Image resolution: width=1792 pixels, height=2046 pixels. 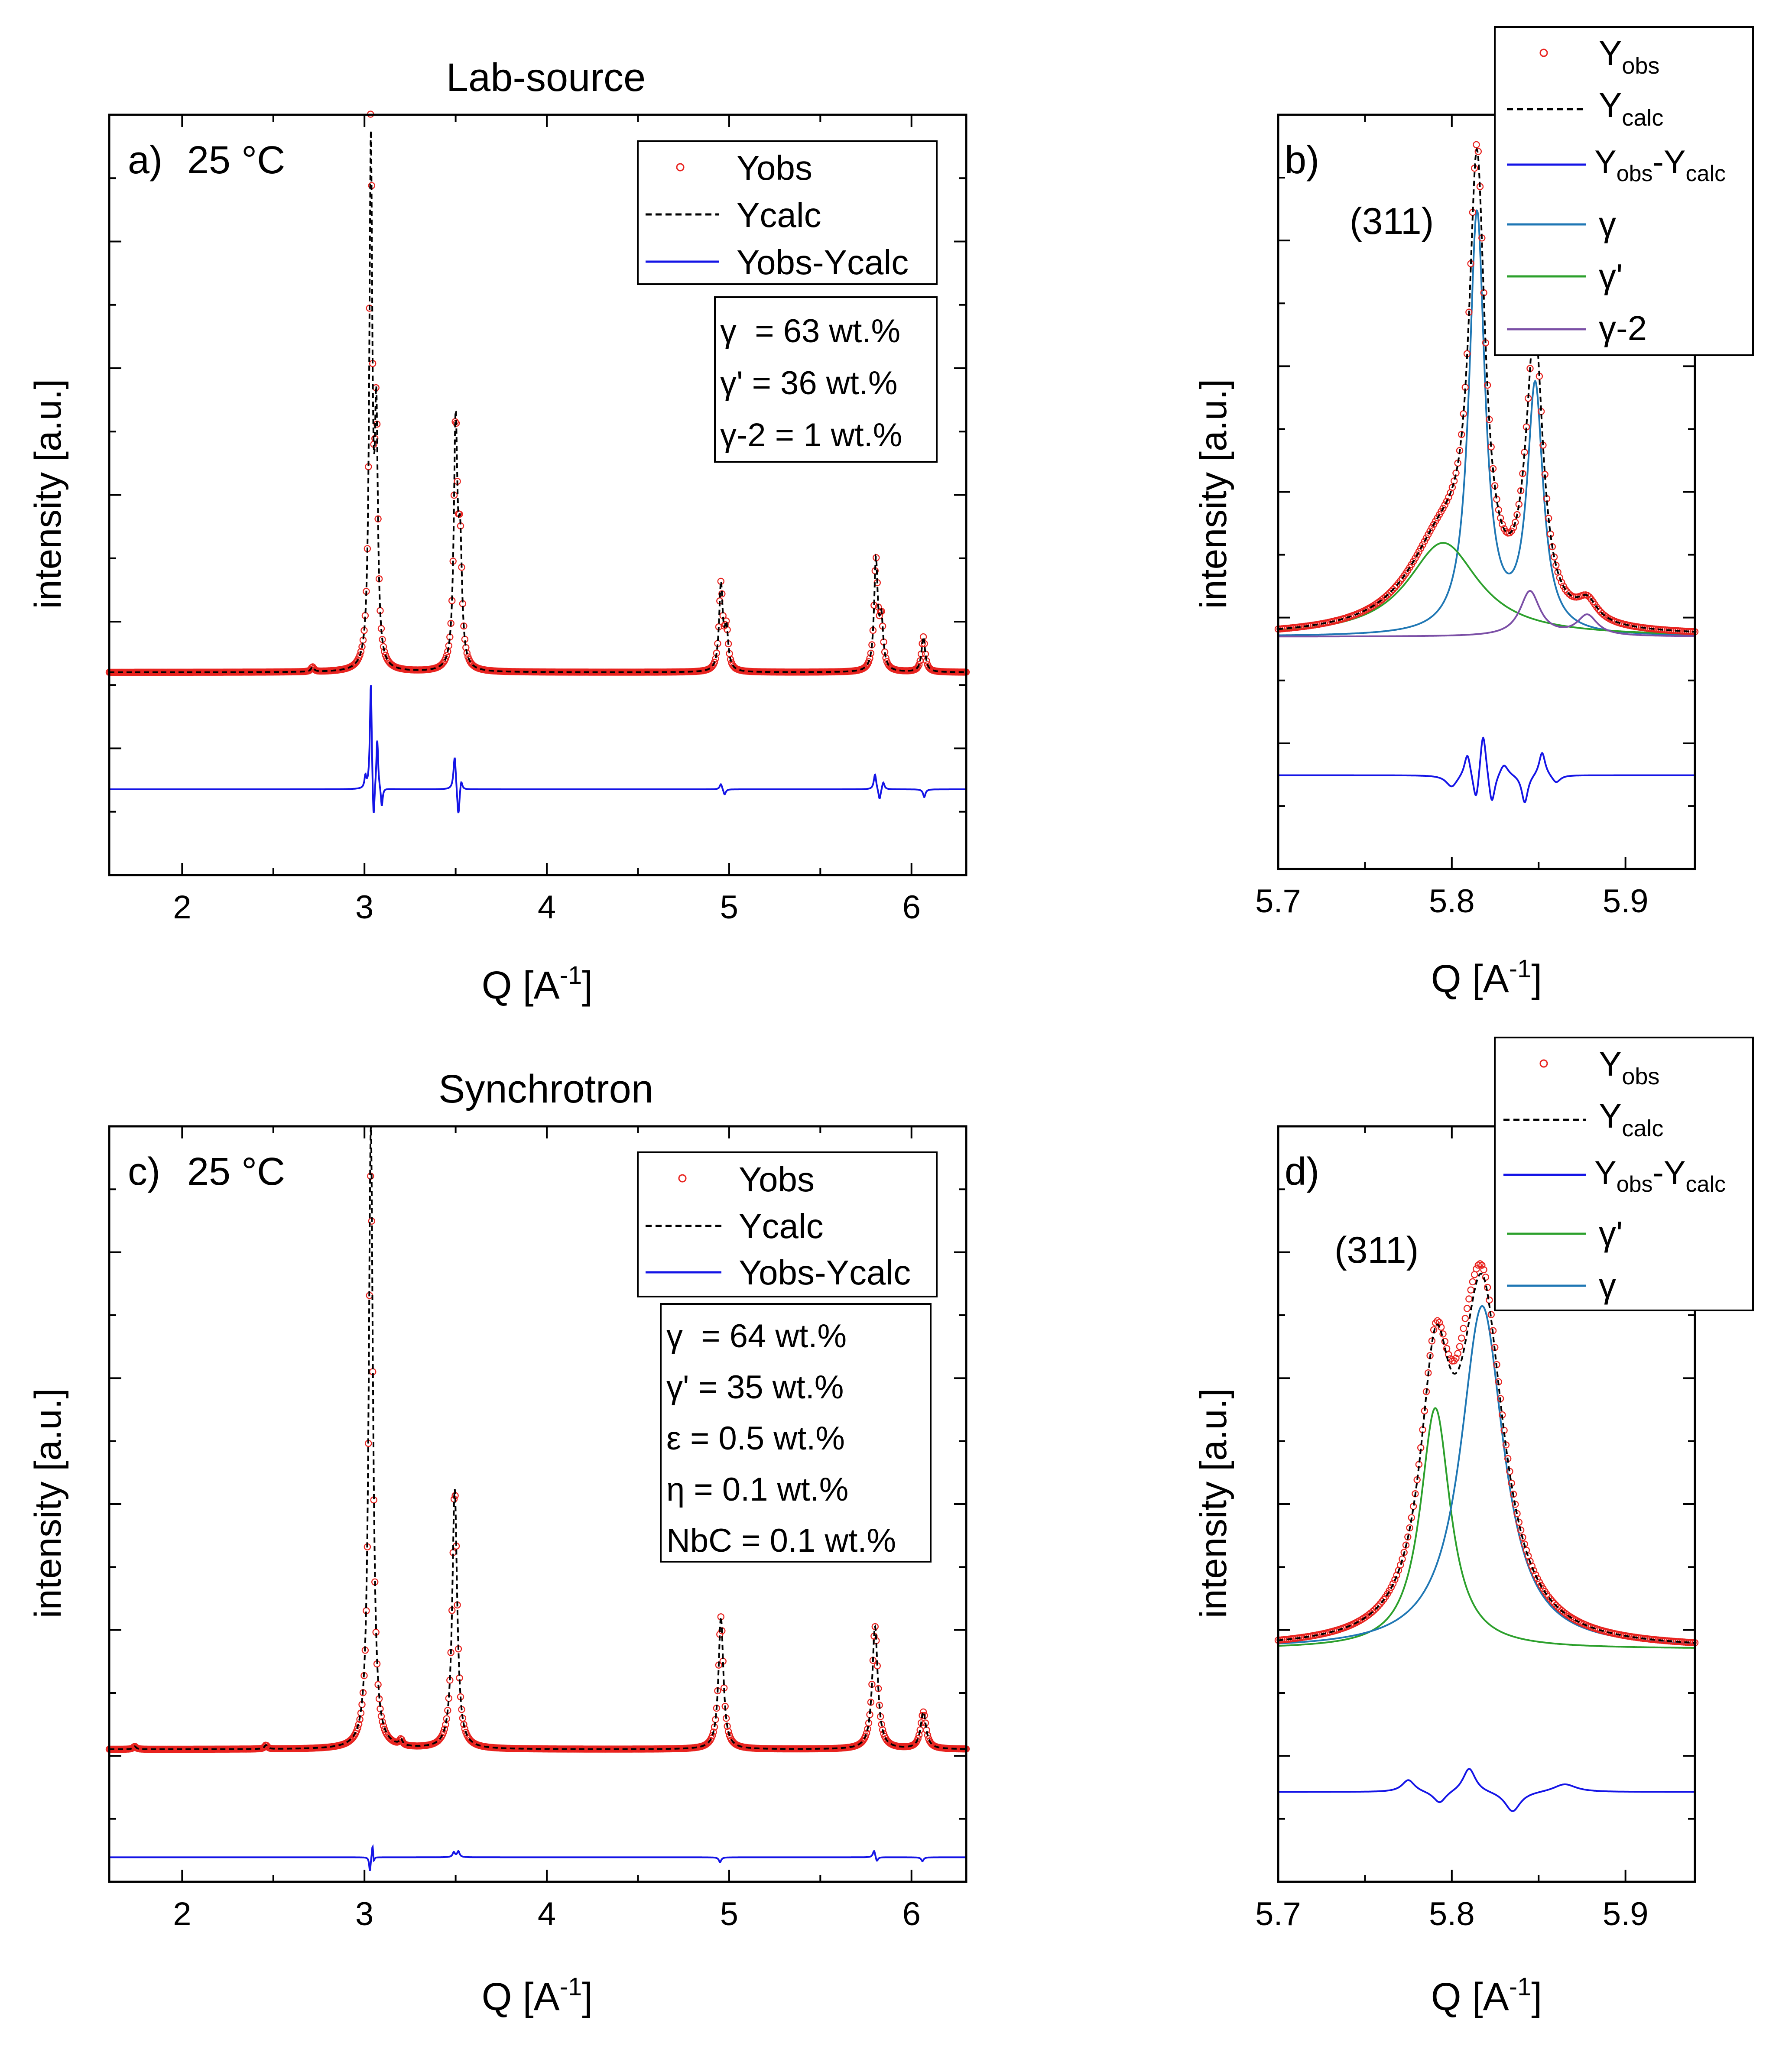 What do you see at coordinates (825, 1273) in the screenshot?
I see `legend-c-diff-label: Yobs-Ycalc` at bounding box center [825, 1273].